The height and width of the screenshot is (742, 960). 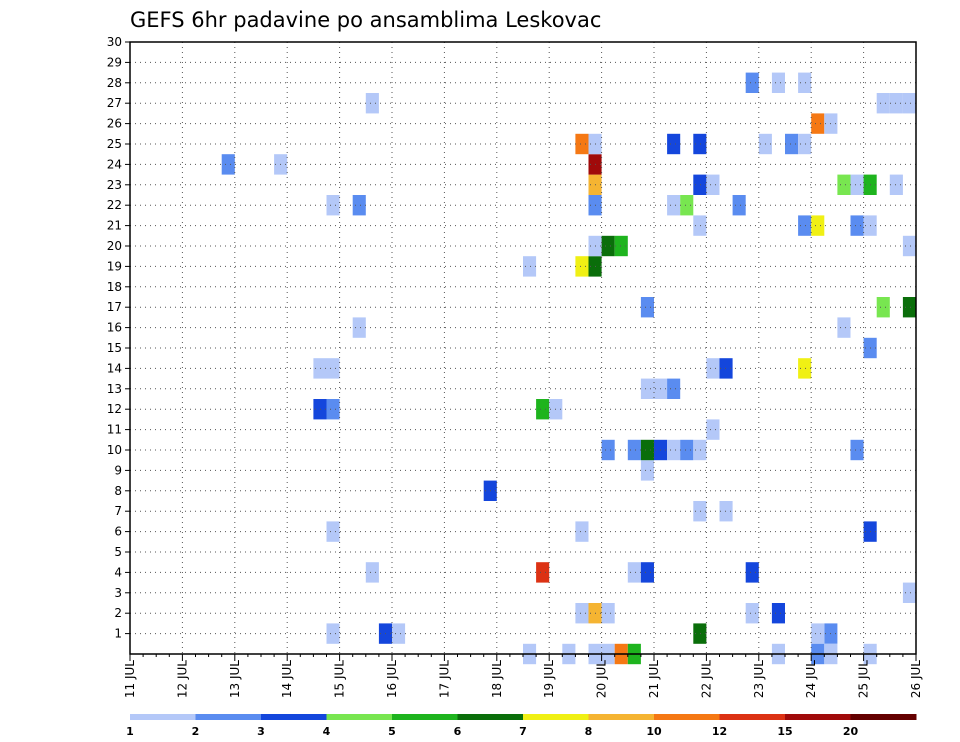 What do you see at coordinates (114, 144) in the screenshot?
I see `y-tick-label: 25` at bounding box center [114, 144].